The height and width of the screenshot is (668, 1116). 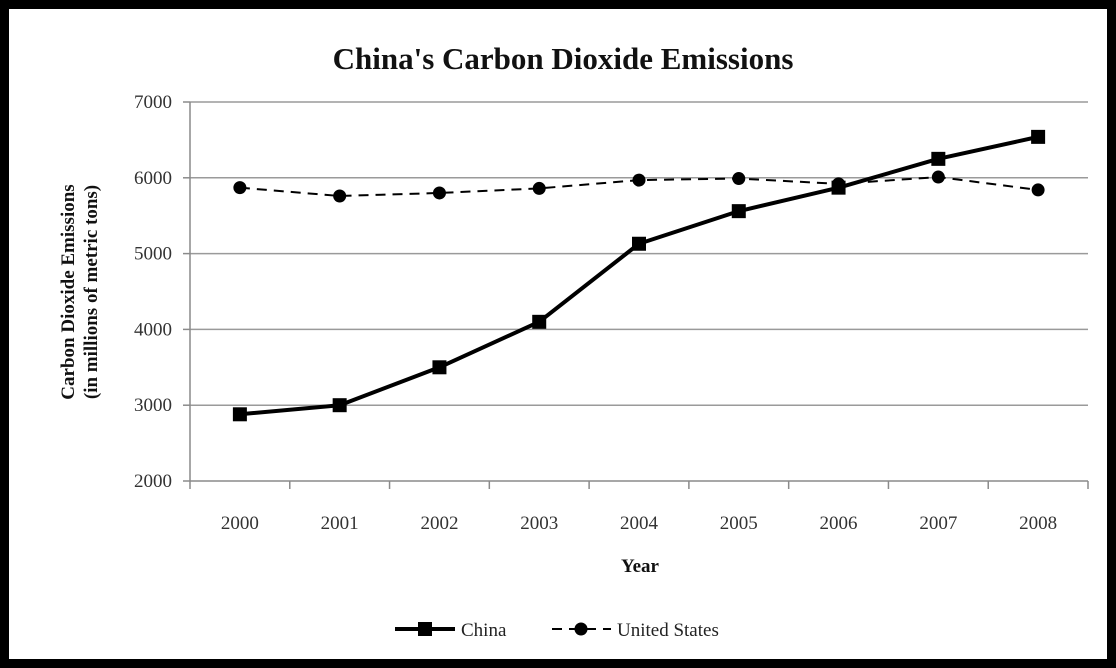 What do you see at coordinates (153, 481) in the screenshot?
I see `y-tick-label-2000: 2000` at bounding box center [153, 481].